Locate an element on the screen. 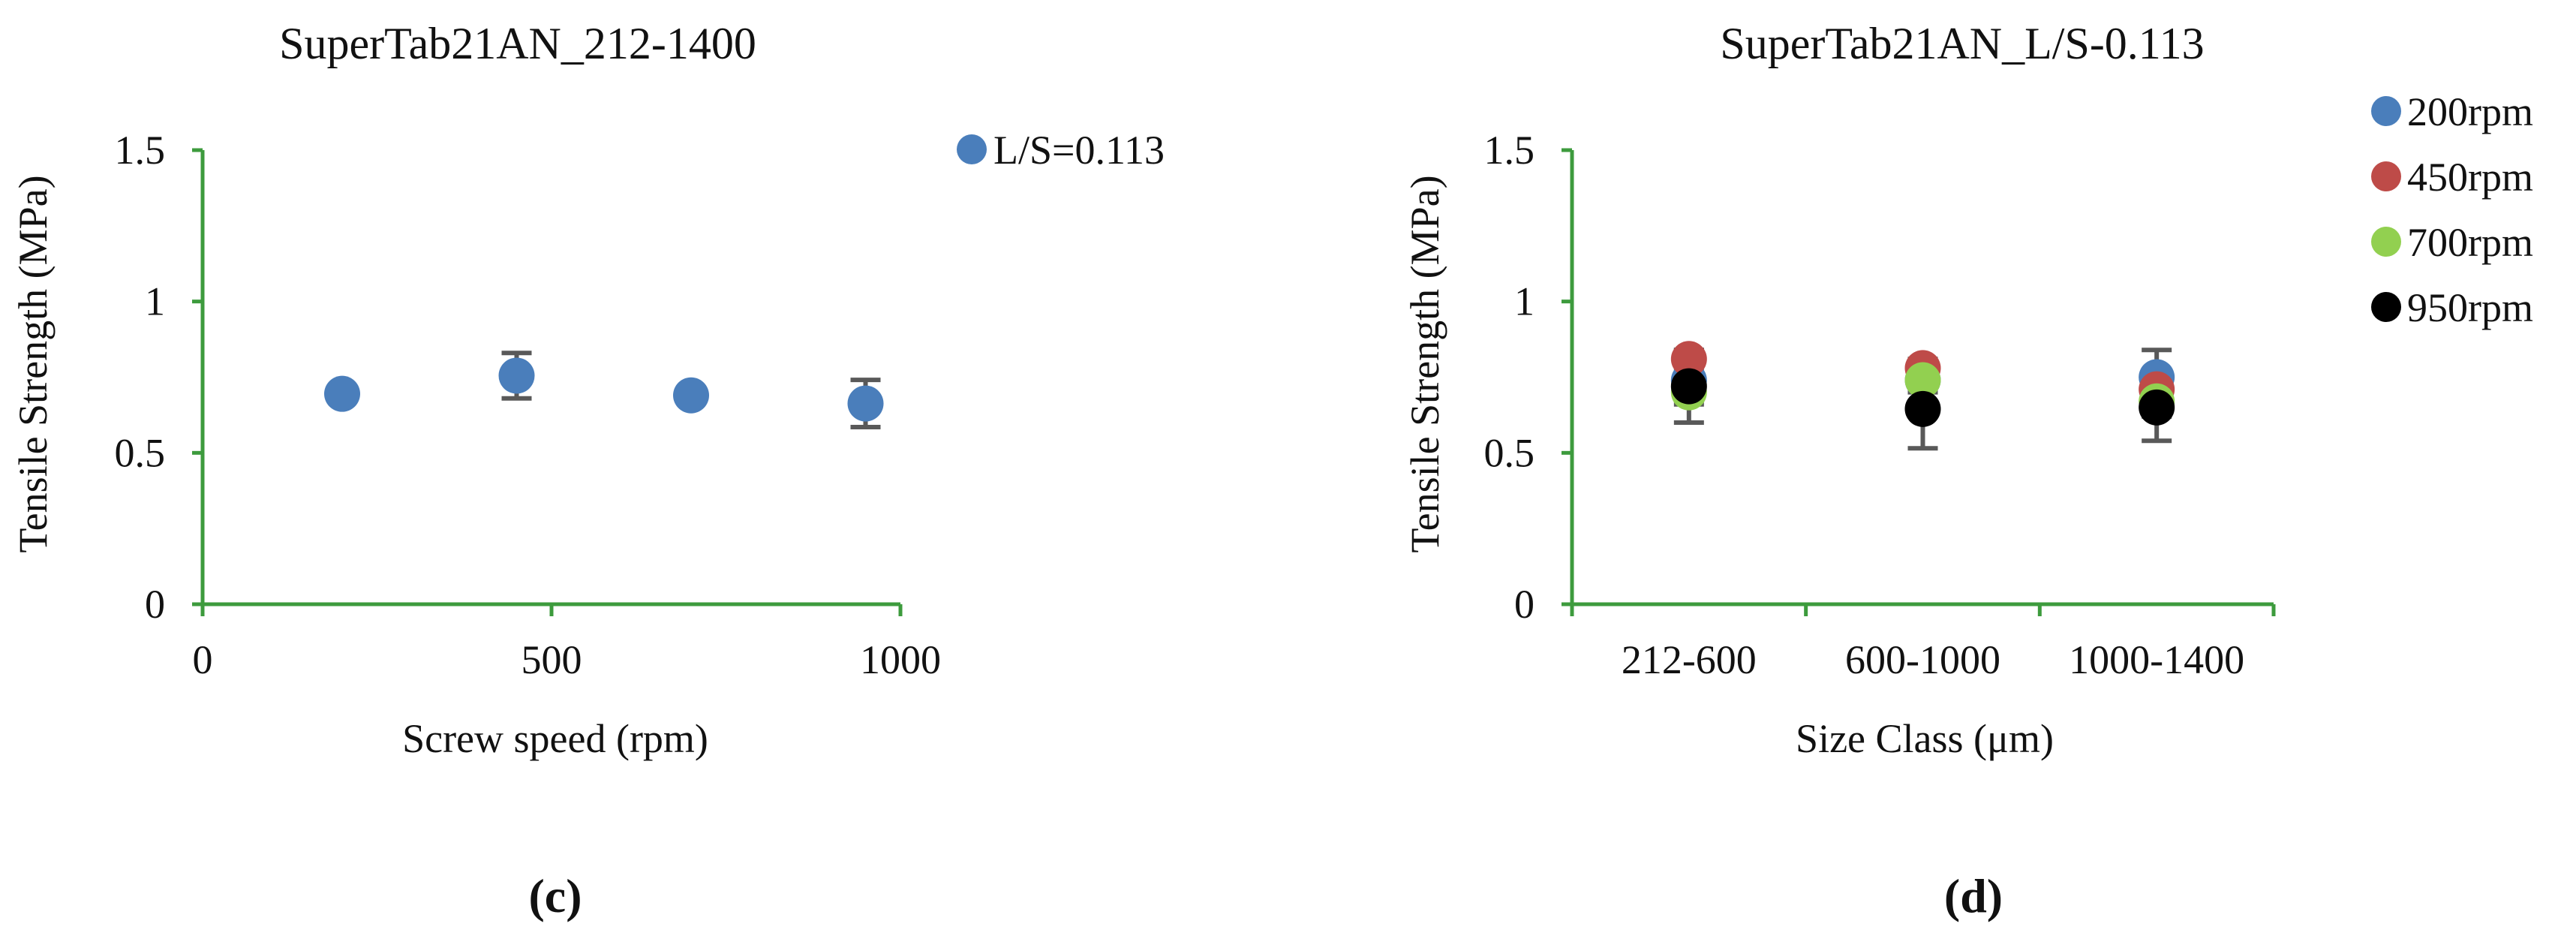 The height and width of the screenshot is (939, 2576). legend: 200rpm 450rpm 700rpm 950rpm is located at coordinates (2452, 210).